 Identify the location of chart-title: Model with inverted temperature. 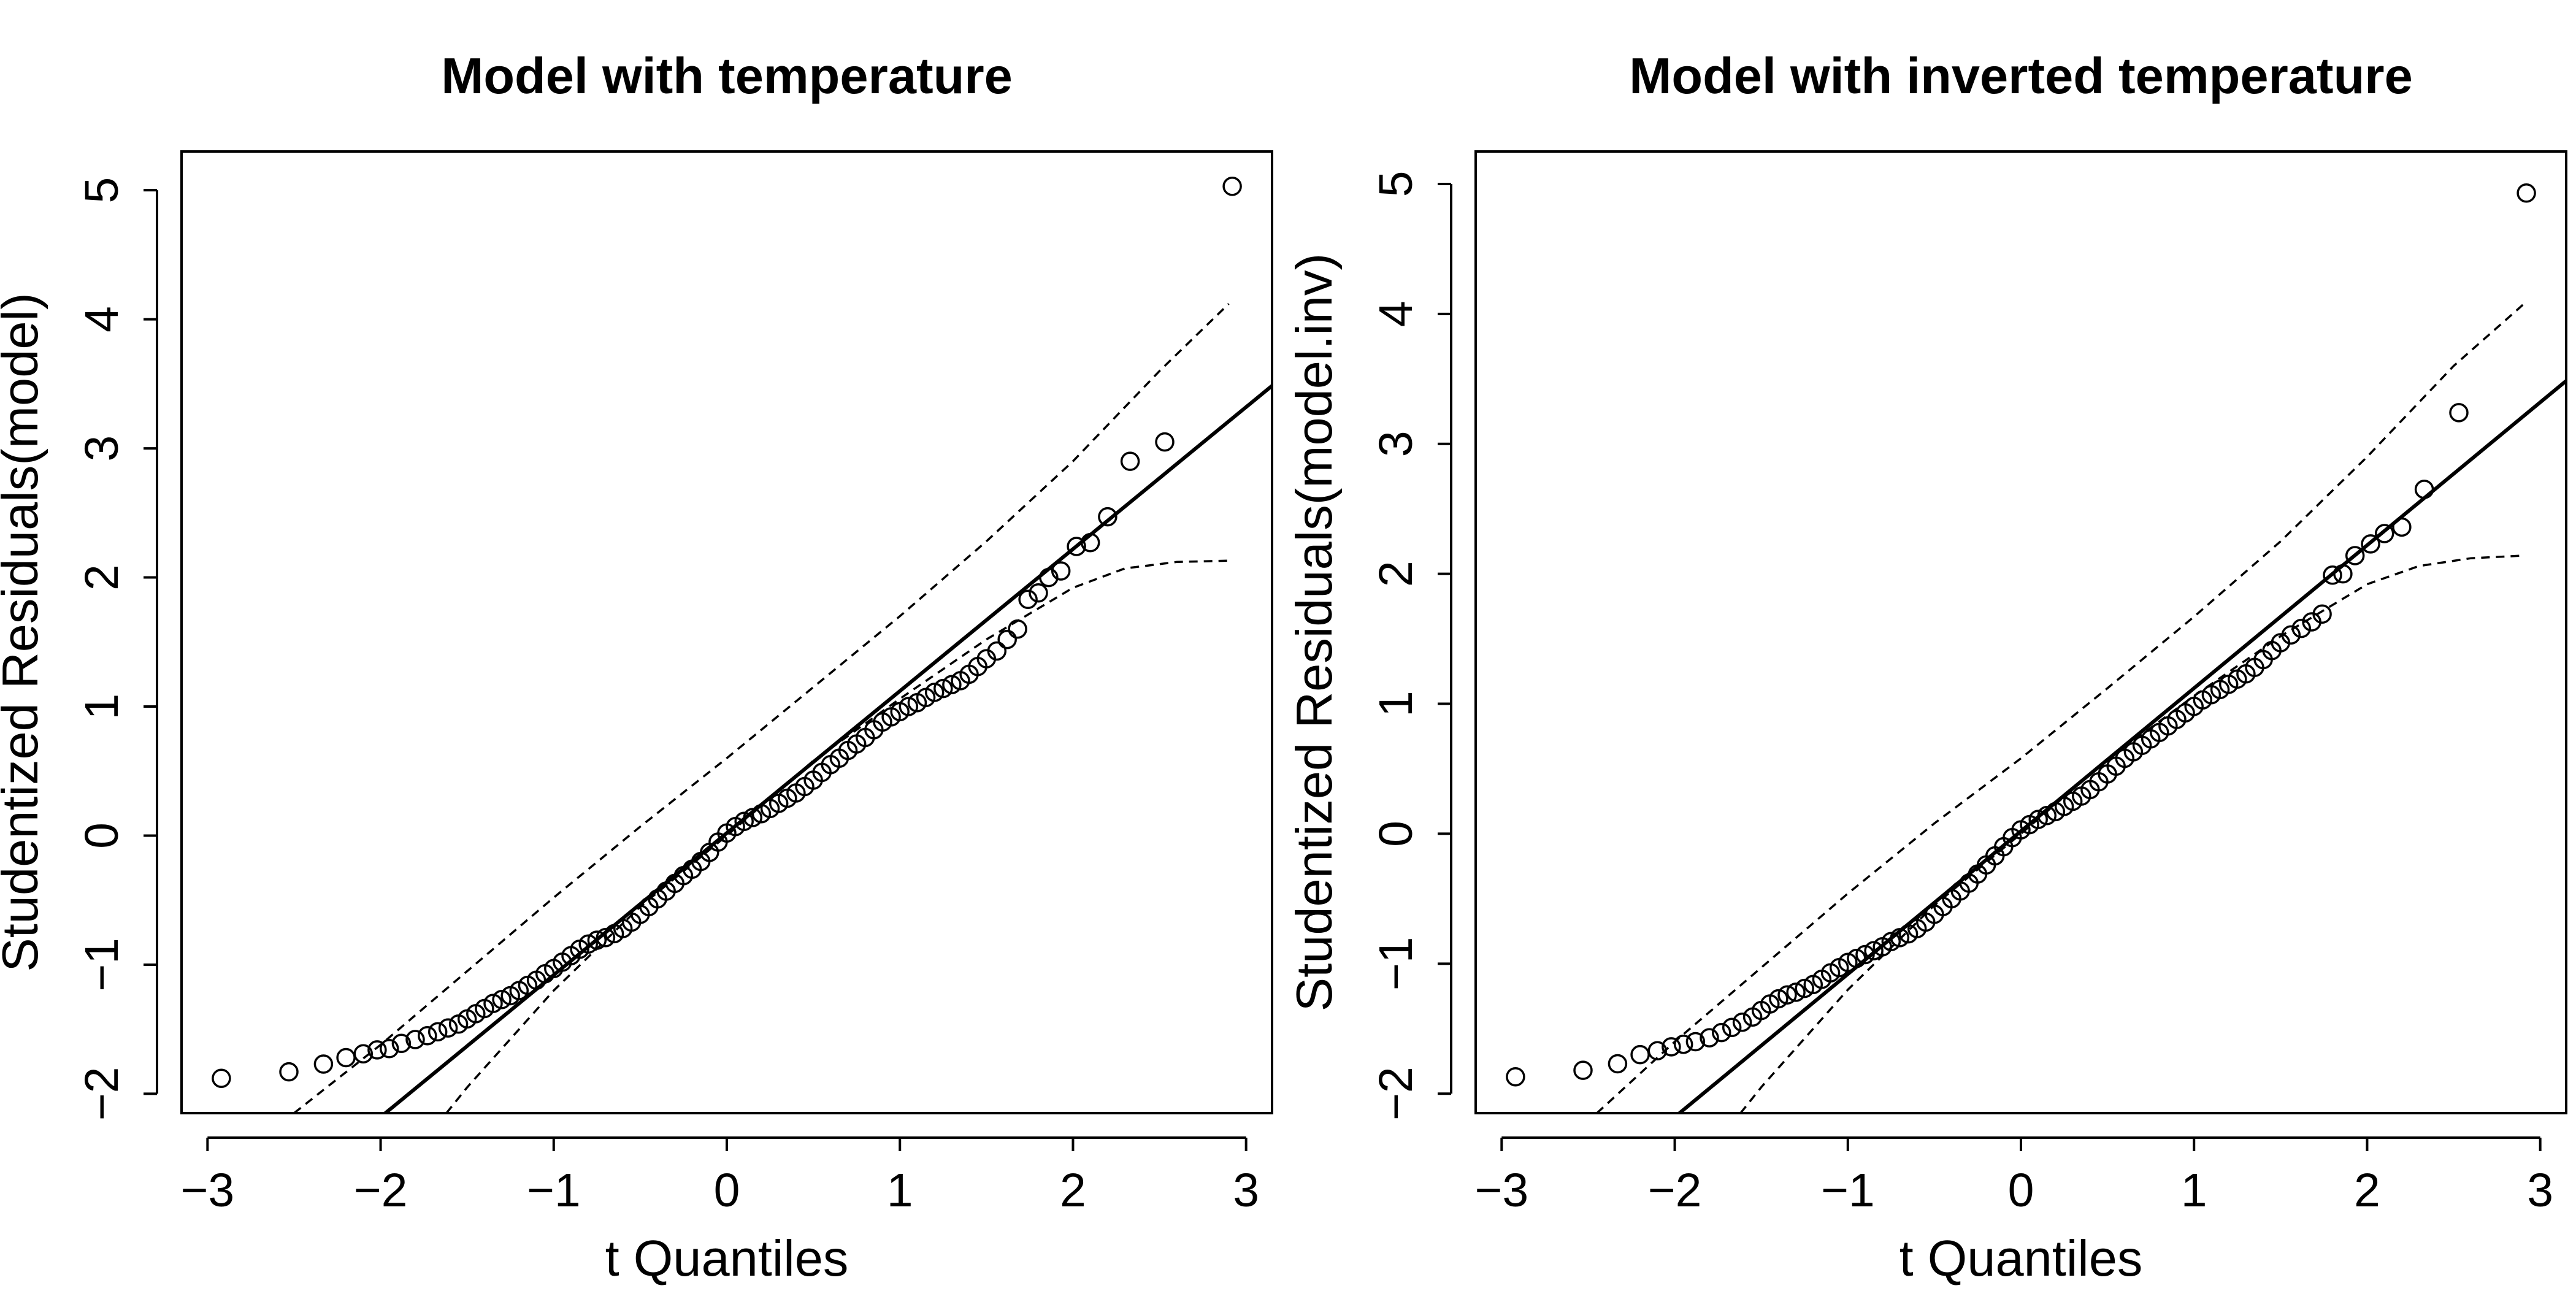
(2021, 75).